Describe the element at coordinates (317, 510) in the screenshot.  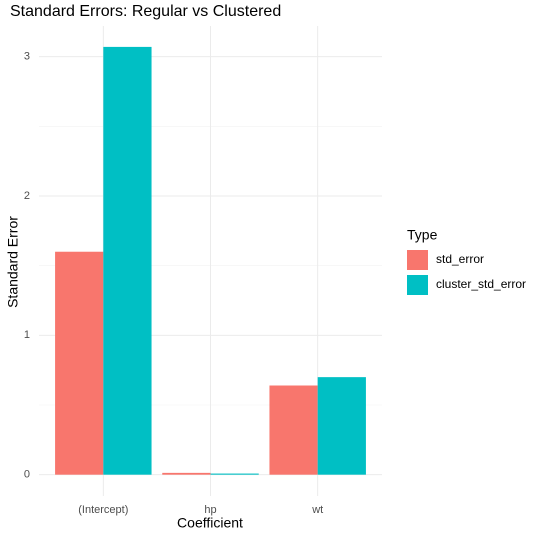
I see `x-tick-label: wt` at that location.